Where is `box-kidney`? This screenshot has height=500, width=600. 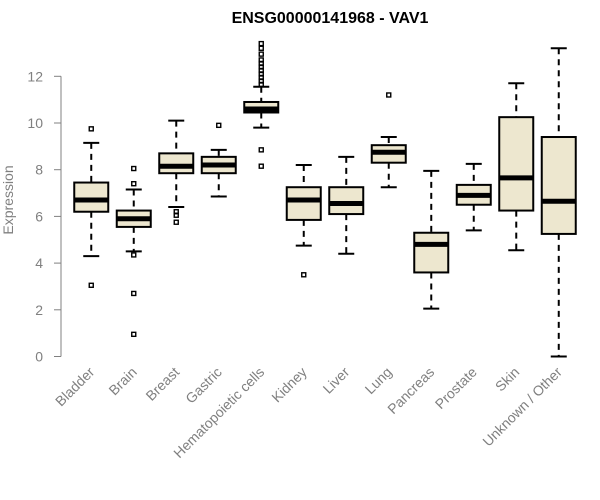 box-kidney is located at coordinates (303, 221).